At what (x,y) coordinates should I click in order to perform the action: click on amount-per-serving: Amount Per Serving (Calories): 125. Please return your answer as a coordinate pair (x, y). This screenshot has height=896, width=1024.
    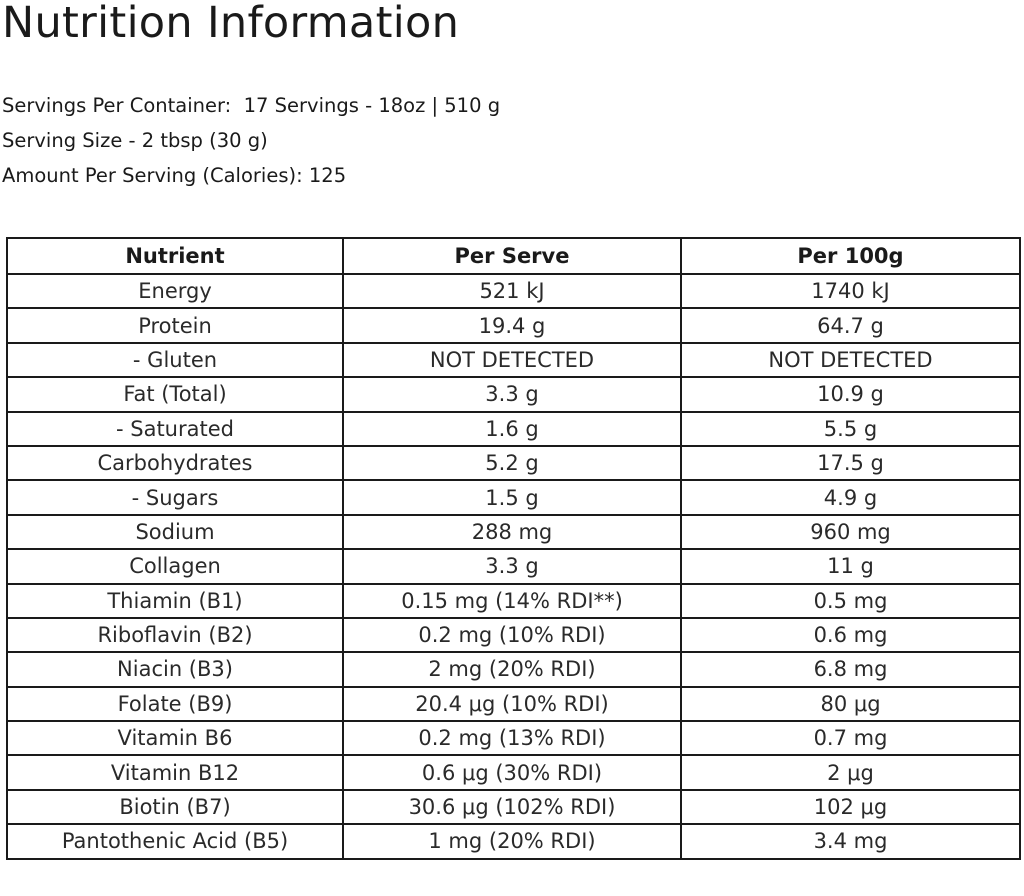
    Looking at the image, I should click on (174, 175).